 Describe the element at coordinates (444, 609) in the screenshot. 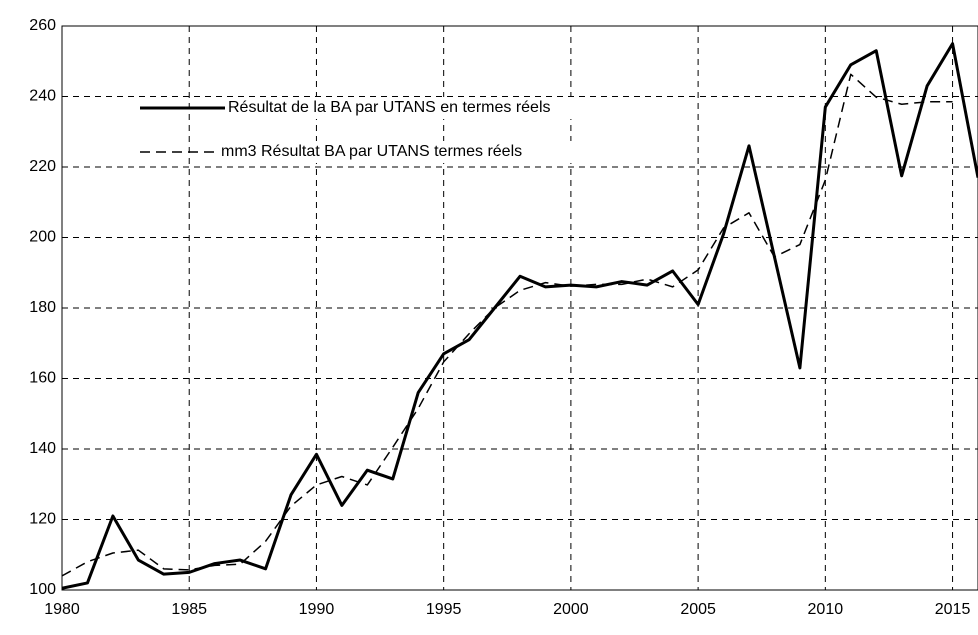

I see `x-tick-label: 1995` at that location.